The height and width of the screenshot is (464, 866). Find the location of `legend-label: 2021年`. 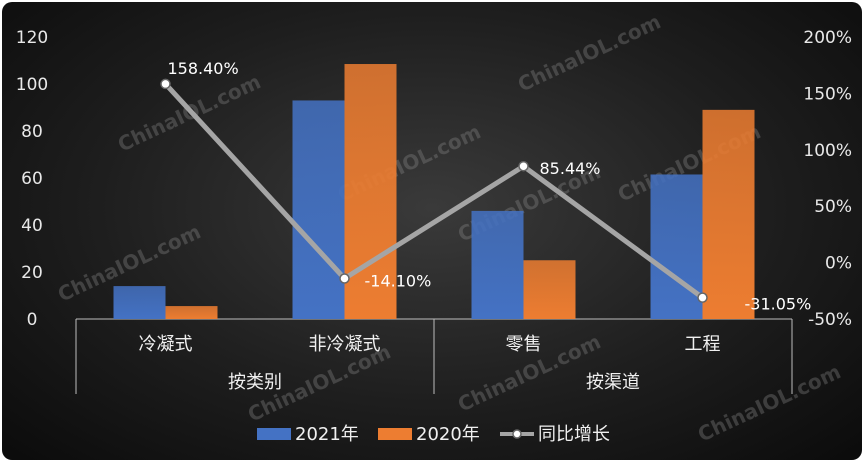

legend-label: 2021年 is located at coordinates (327, 434).